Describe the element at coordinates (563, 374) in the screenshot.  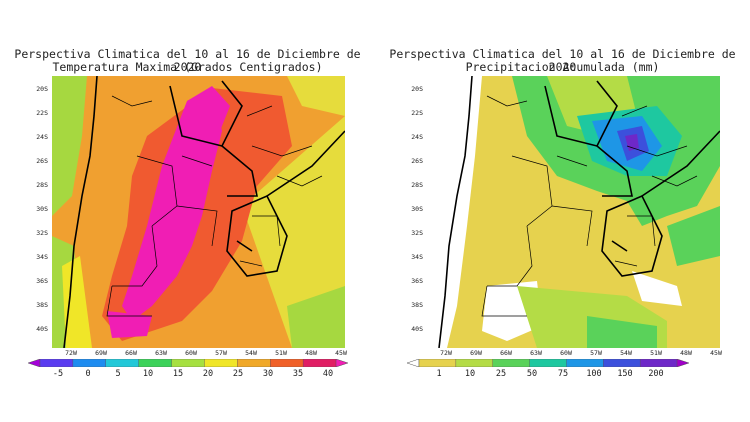
I see `colorbar-label: 75` at that location.